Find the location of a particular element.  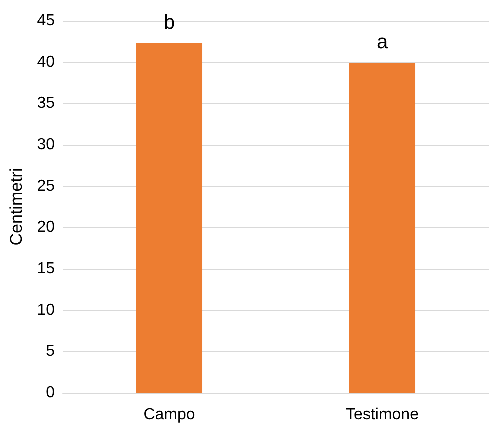

y-tick-label: 45 is located at coordinates (46, 21).